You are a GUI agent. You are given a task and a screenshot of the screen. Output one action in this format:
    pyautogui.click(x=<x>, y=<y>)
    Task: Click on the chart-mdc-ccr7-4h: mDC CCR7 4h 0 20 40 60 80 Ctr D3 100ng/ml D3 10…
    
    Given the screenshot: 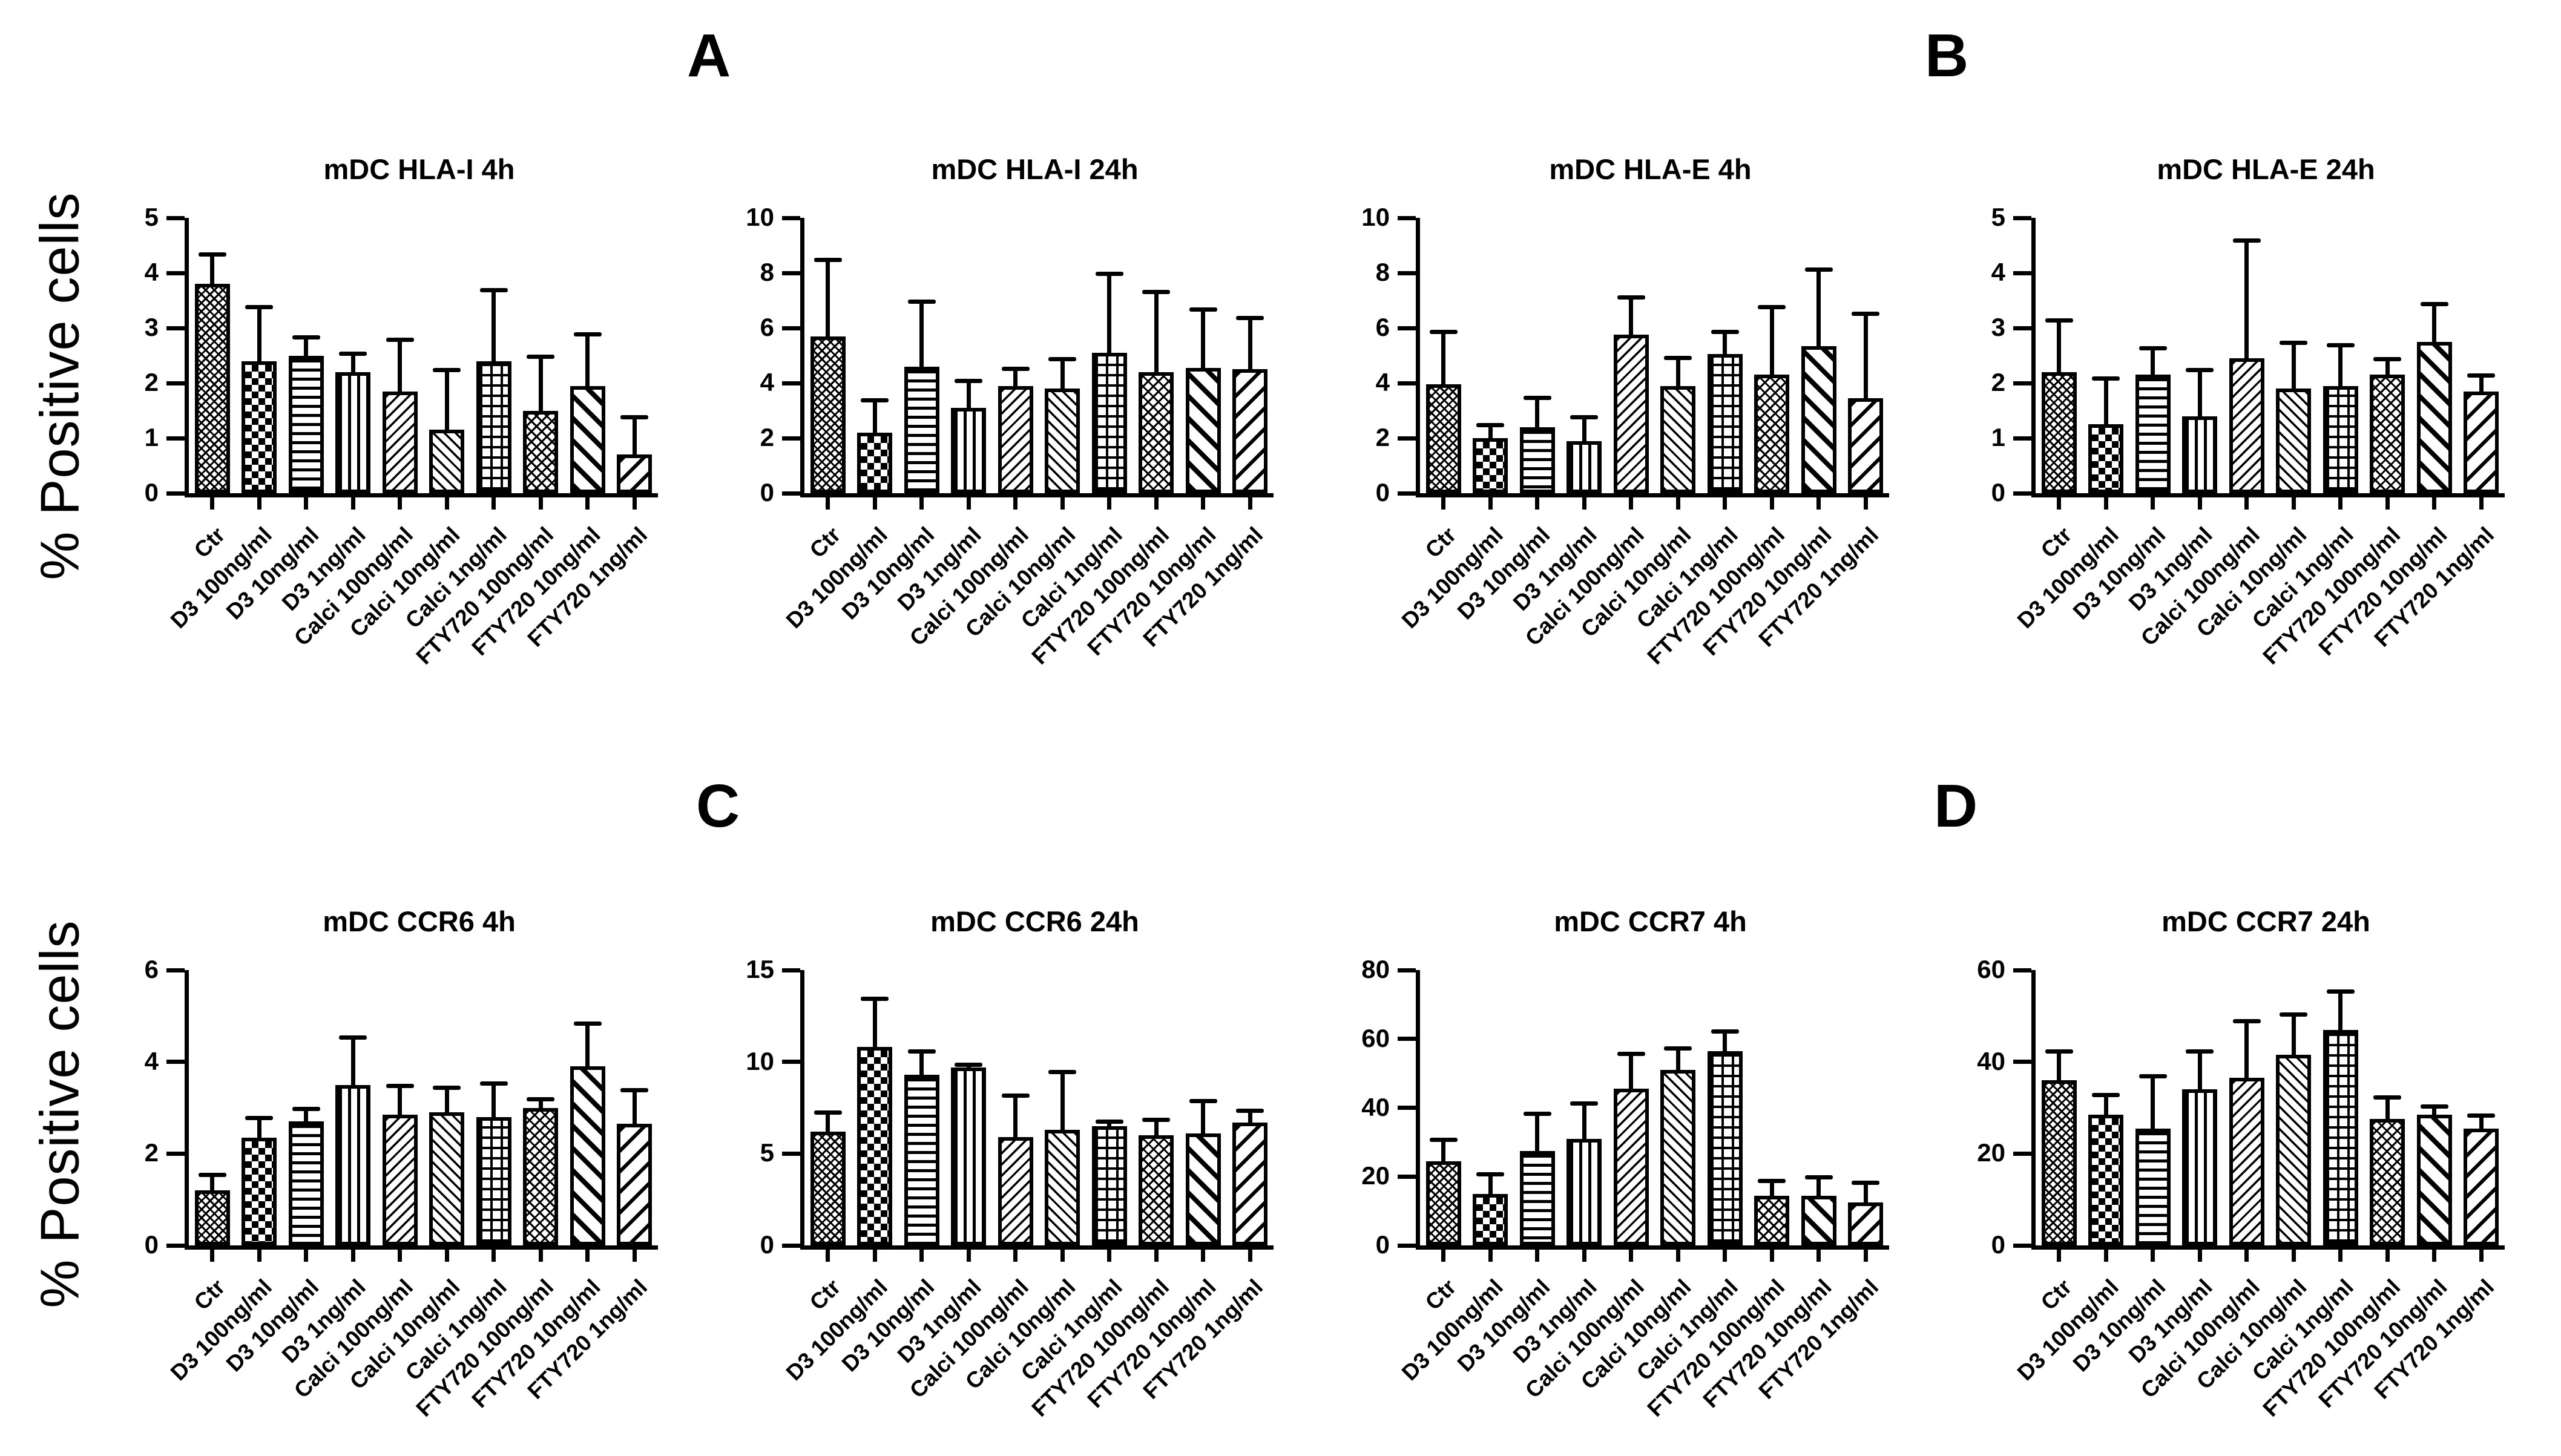 What is the action you would take?
    pyautogui.click(x=1636, y=1092)
    